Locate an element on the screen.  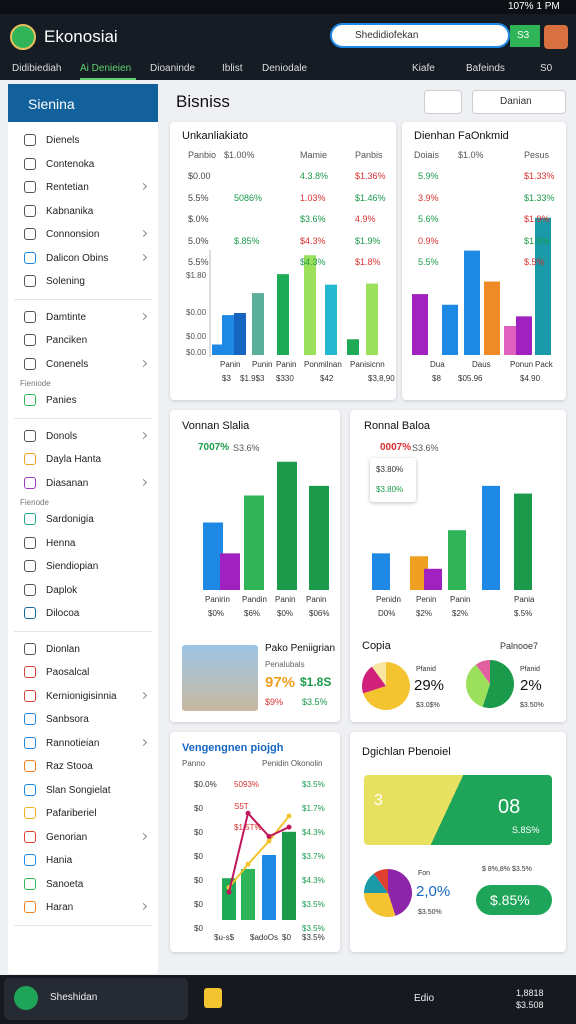
sidebar-item: Sanoeta is located at coordinates (65, 884).